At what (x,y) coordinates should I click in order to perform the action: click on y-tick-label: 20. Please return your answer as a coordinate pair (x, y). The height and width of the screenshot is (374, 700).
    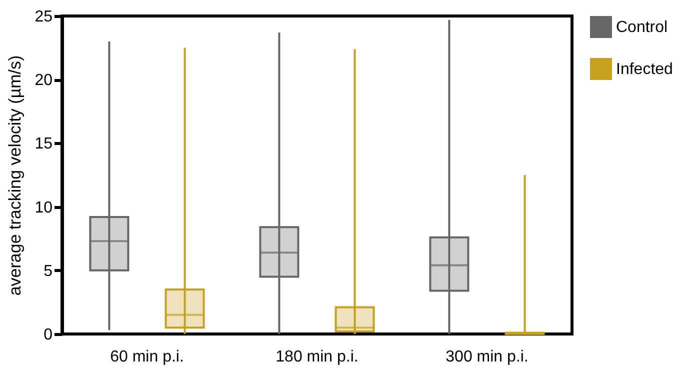
    Looking at the image, I should click on (43, 81).